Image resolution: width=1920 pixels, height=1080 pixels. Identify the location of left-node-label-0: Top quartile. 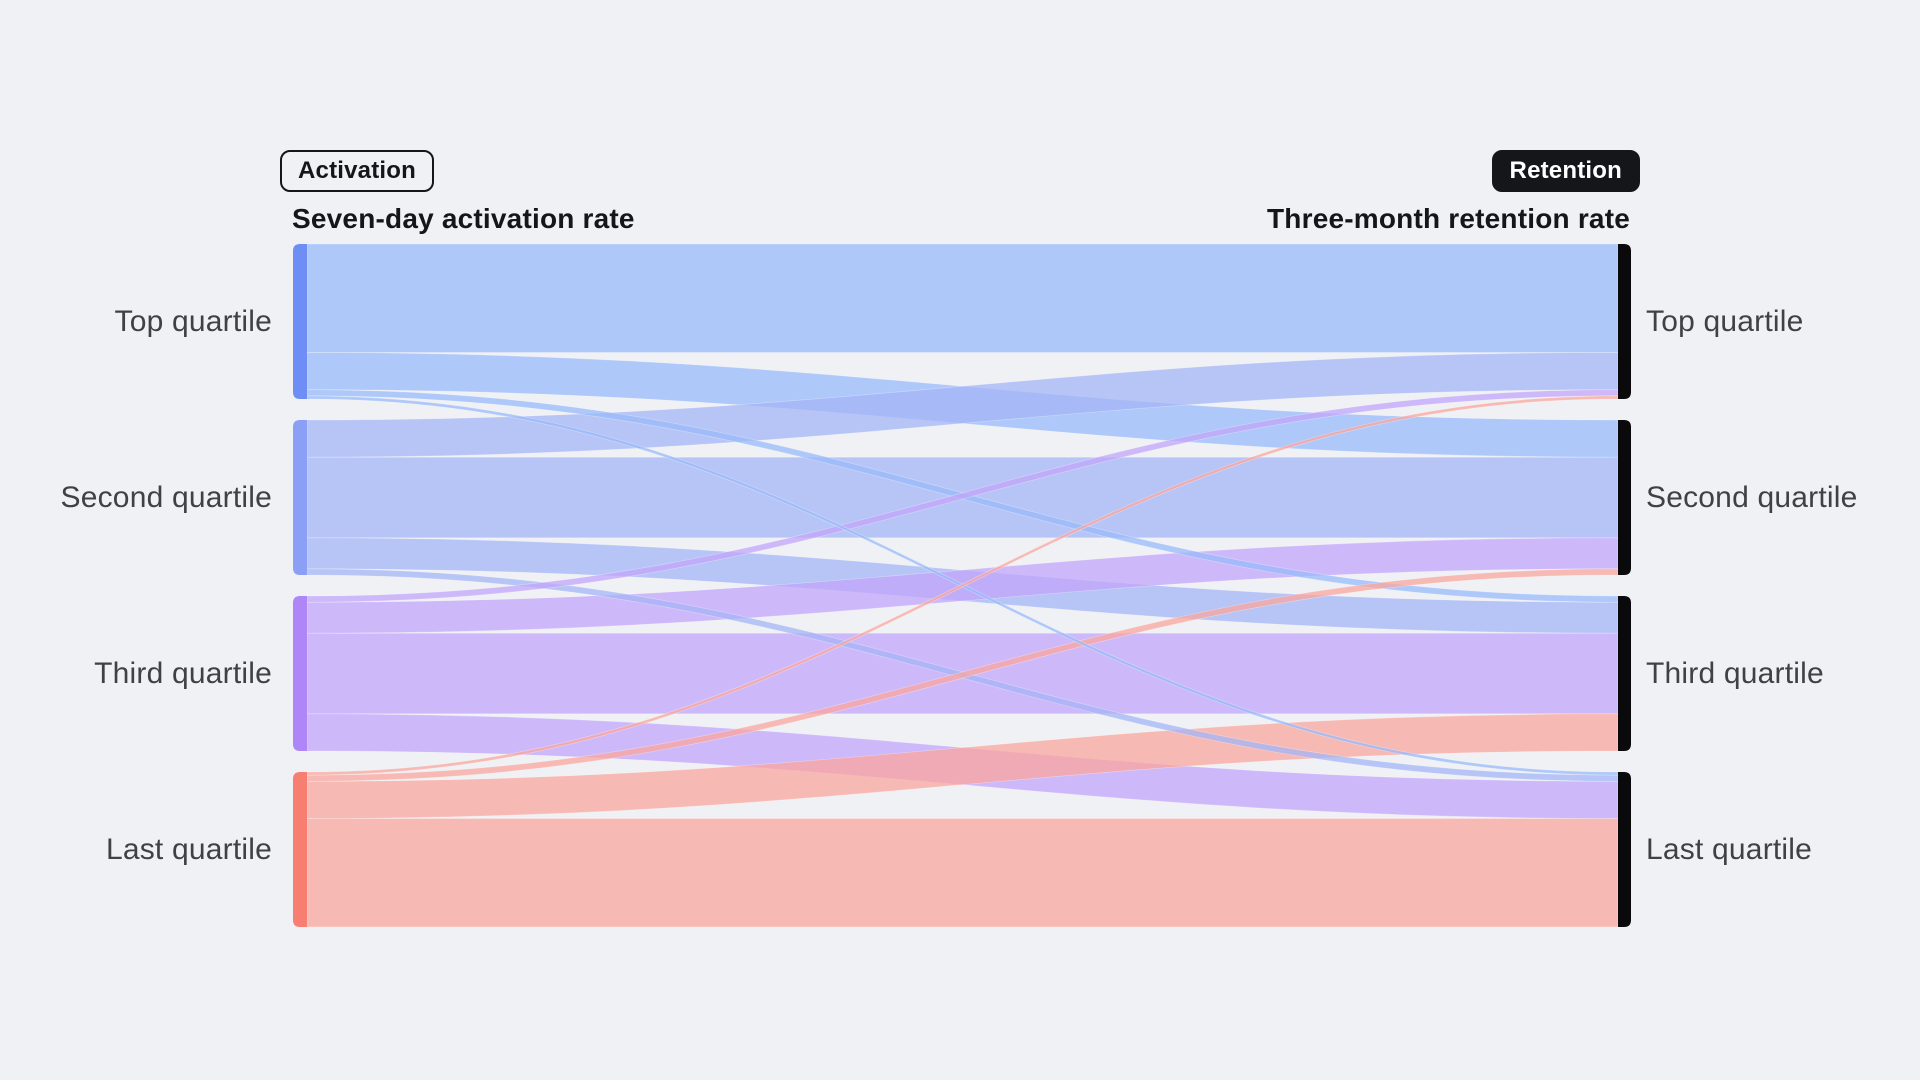
(193, 321).